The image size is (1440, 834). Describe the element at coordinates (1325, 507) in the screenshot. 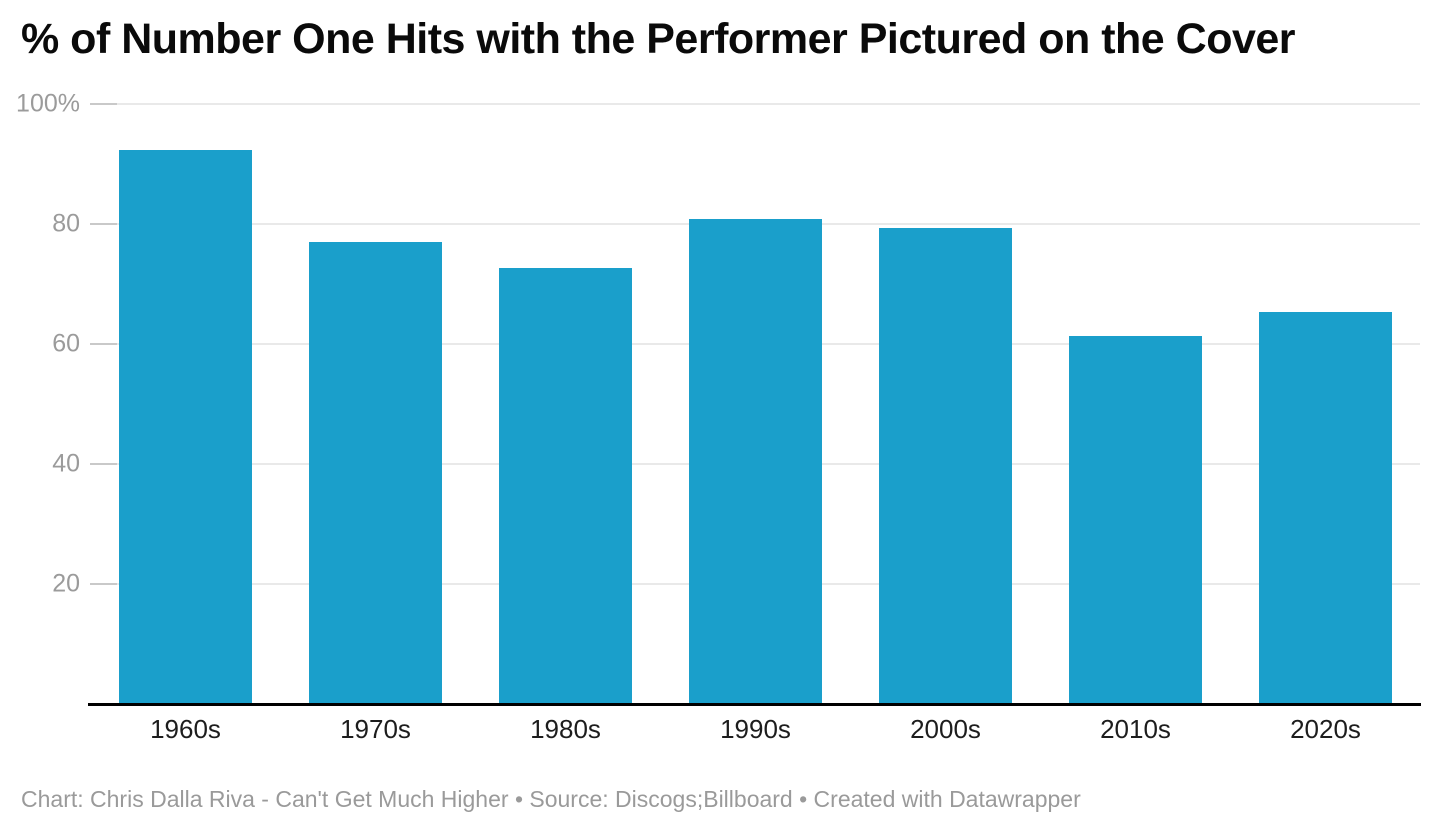

I see `bar-2020s` at that location.